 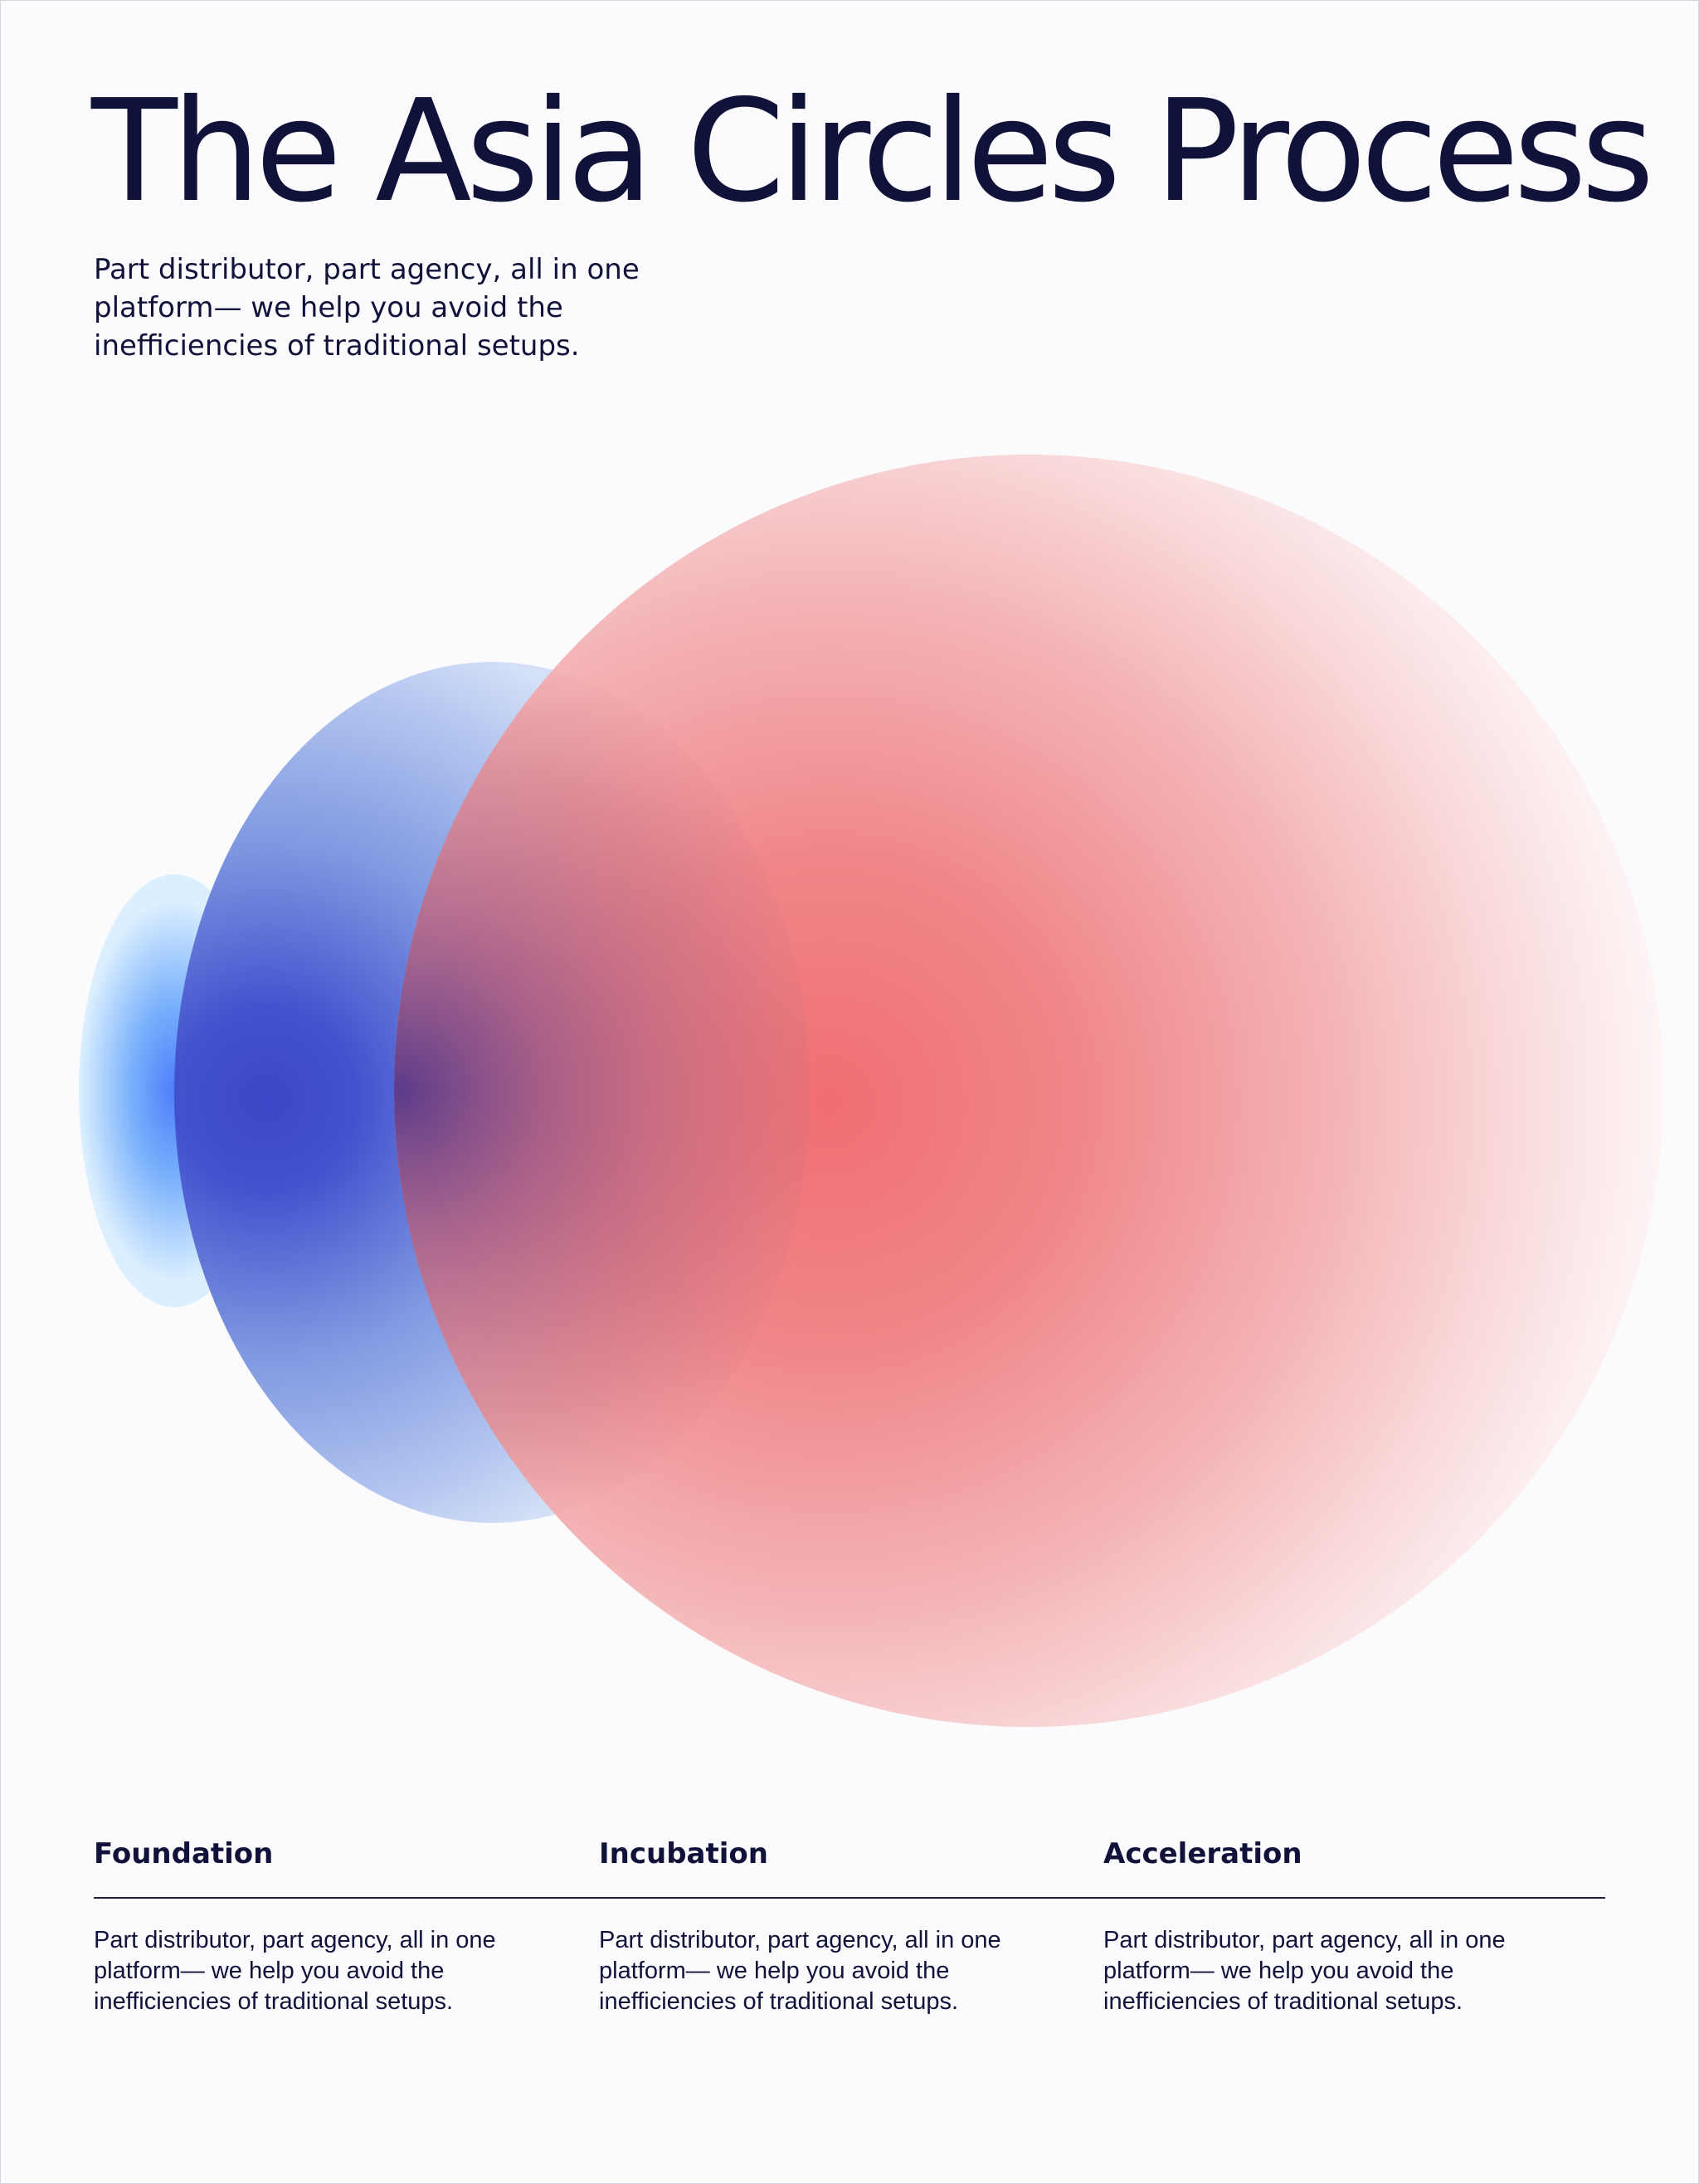 What do you see at coordinates (184, 1853) in the screenshot?
I see `step-title-foundation: Foundation` at bounding box center [184, 1853].